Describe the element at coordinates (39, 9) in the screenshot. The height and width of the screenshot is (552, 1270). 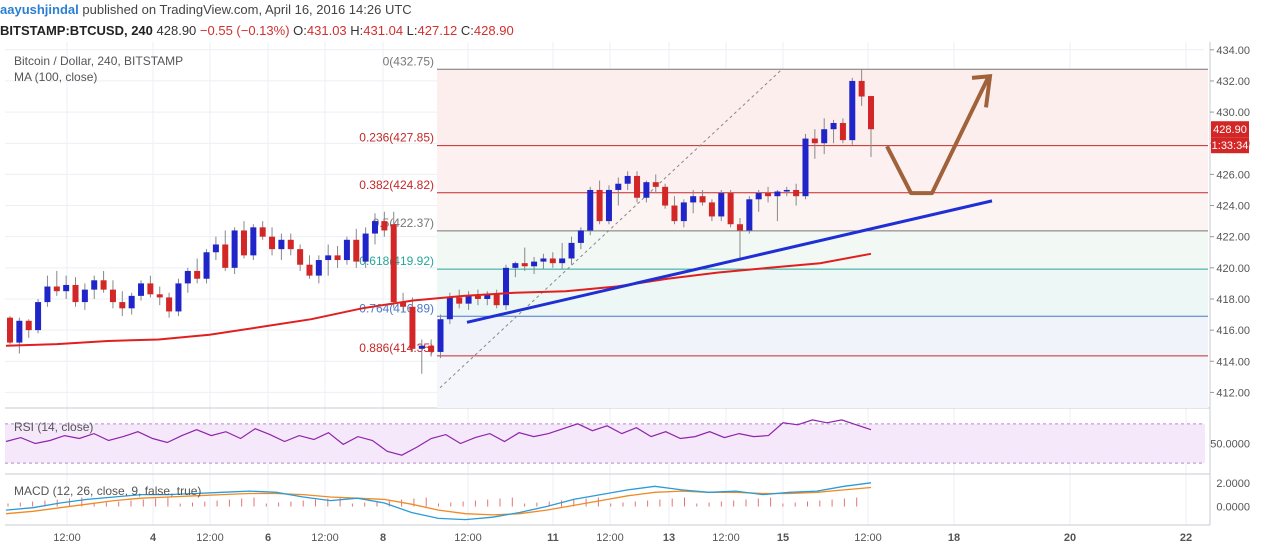
I see `author-link: aayushjindal` at that location.